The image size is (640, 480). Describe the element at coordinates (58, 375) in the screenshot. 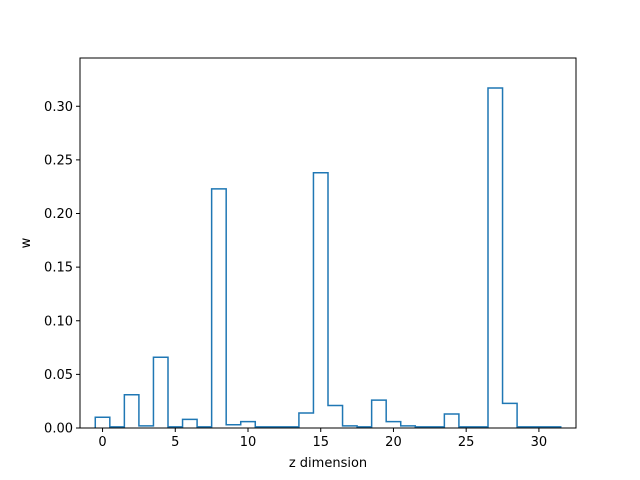

I see `y-tick-label: 0.05` at that location.